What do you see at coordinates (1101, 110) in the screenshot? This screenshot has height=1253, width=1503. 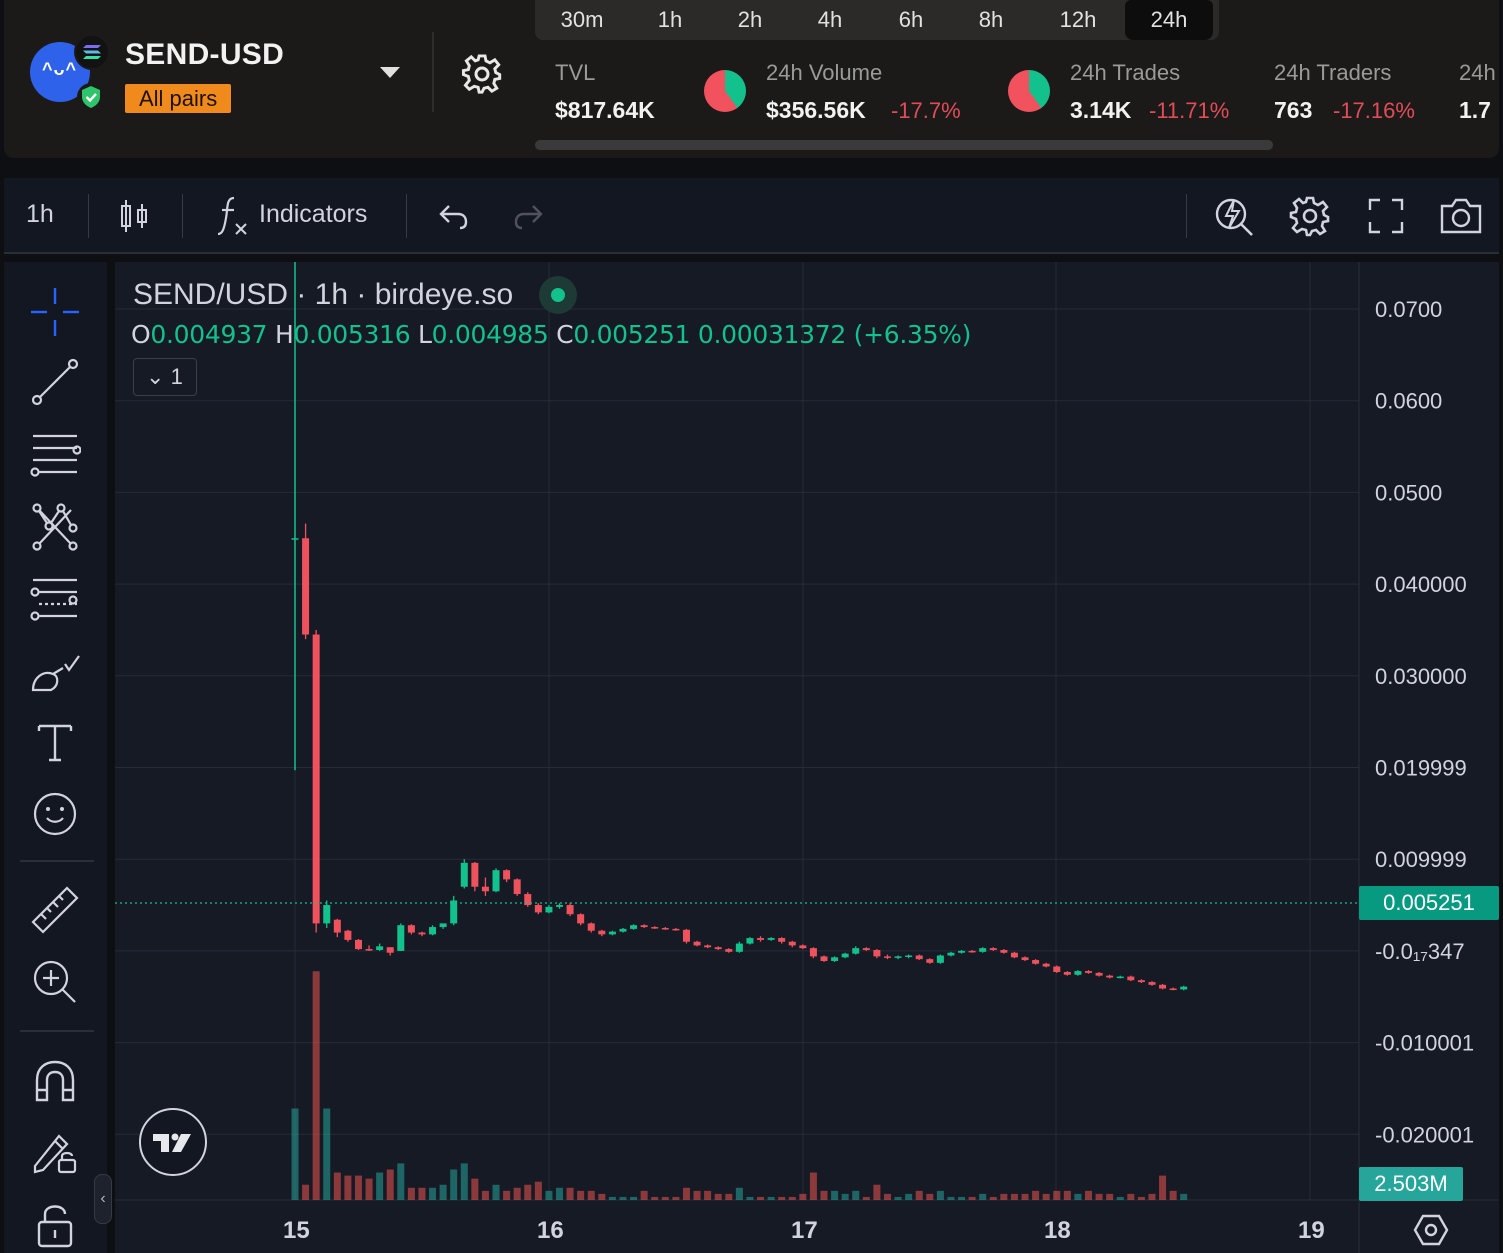 I see `trades-value: 3.14K` at bounding box center [1101, 110].